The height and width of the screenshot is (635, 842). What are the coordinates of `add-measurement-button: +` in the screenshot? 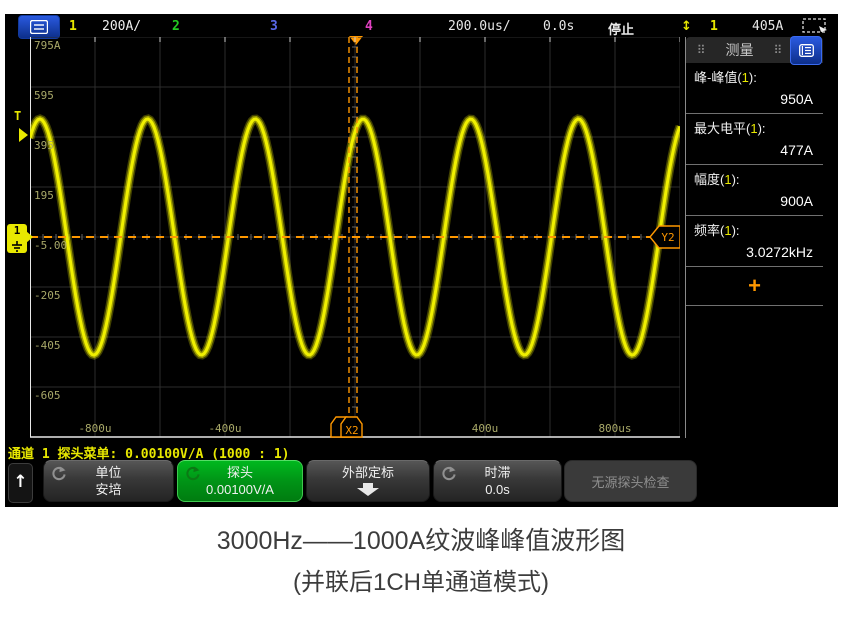 It's located at (754, 286).